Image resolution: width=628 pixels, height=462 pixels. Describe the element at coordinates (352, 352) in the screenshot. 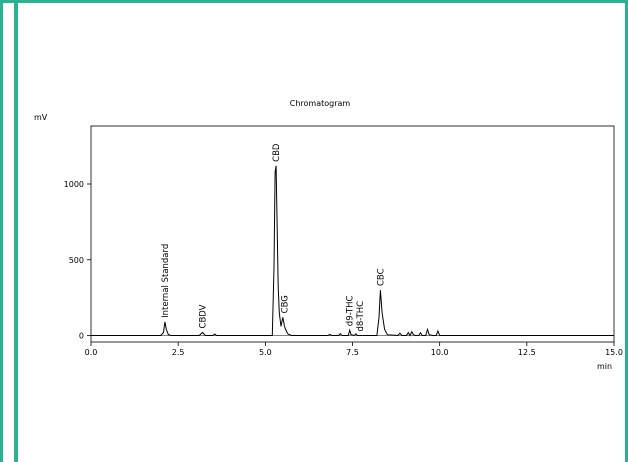

I see `x-tick-label: 7.5` at that location.